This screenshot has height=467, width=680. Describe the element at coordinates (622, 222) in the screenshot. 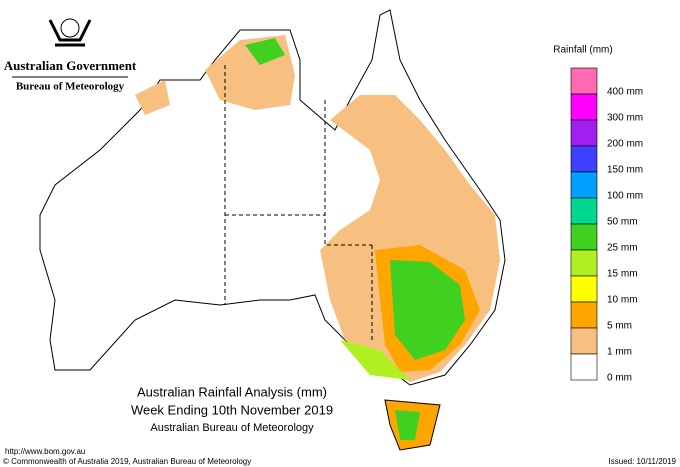

I see `legend-label: 50 mm` at that location.